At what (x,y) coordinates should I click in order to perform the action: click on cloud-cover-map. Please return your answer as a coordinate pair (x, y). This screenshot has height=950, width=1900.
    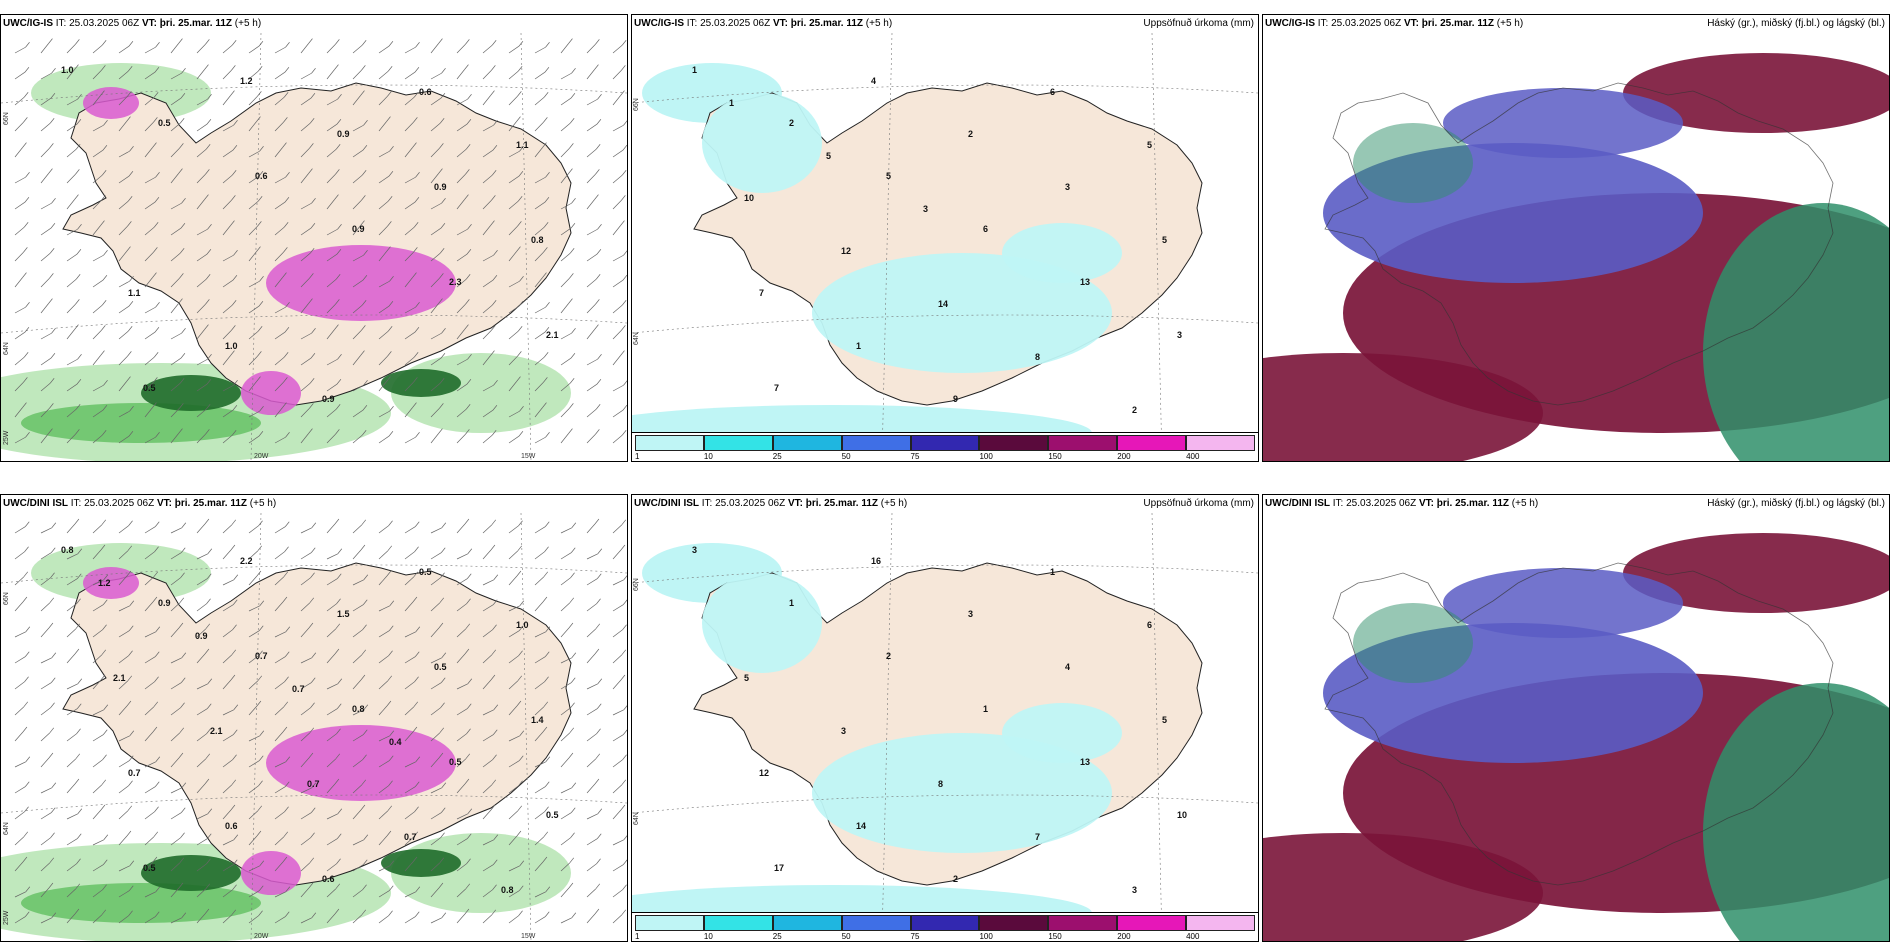
    Looking at the image, I should click on (1576, 247).